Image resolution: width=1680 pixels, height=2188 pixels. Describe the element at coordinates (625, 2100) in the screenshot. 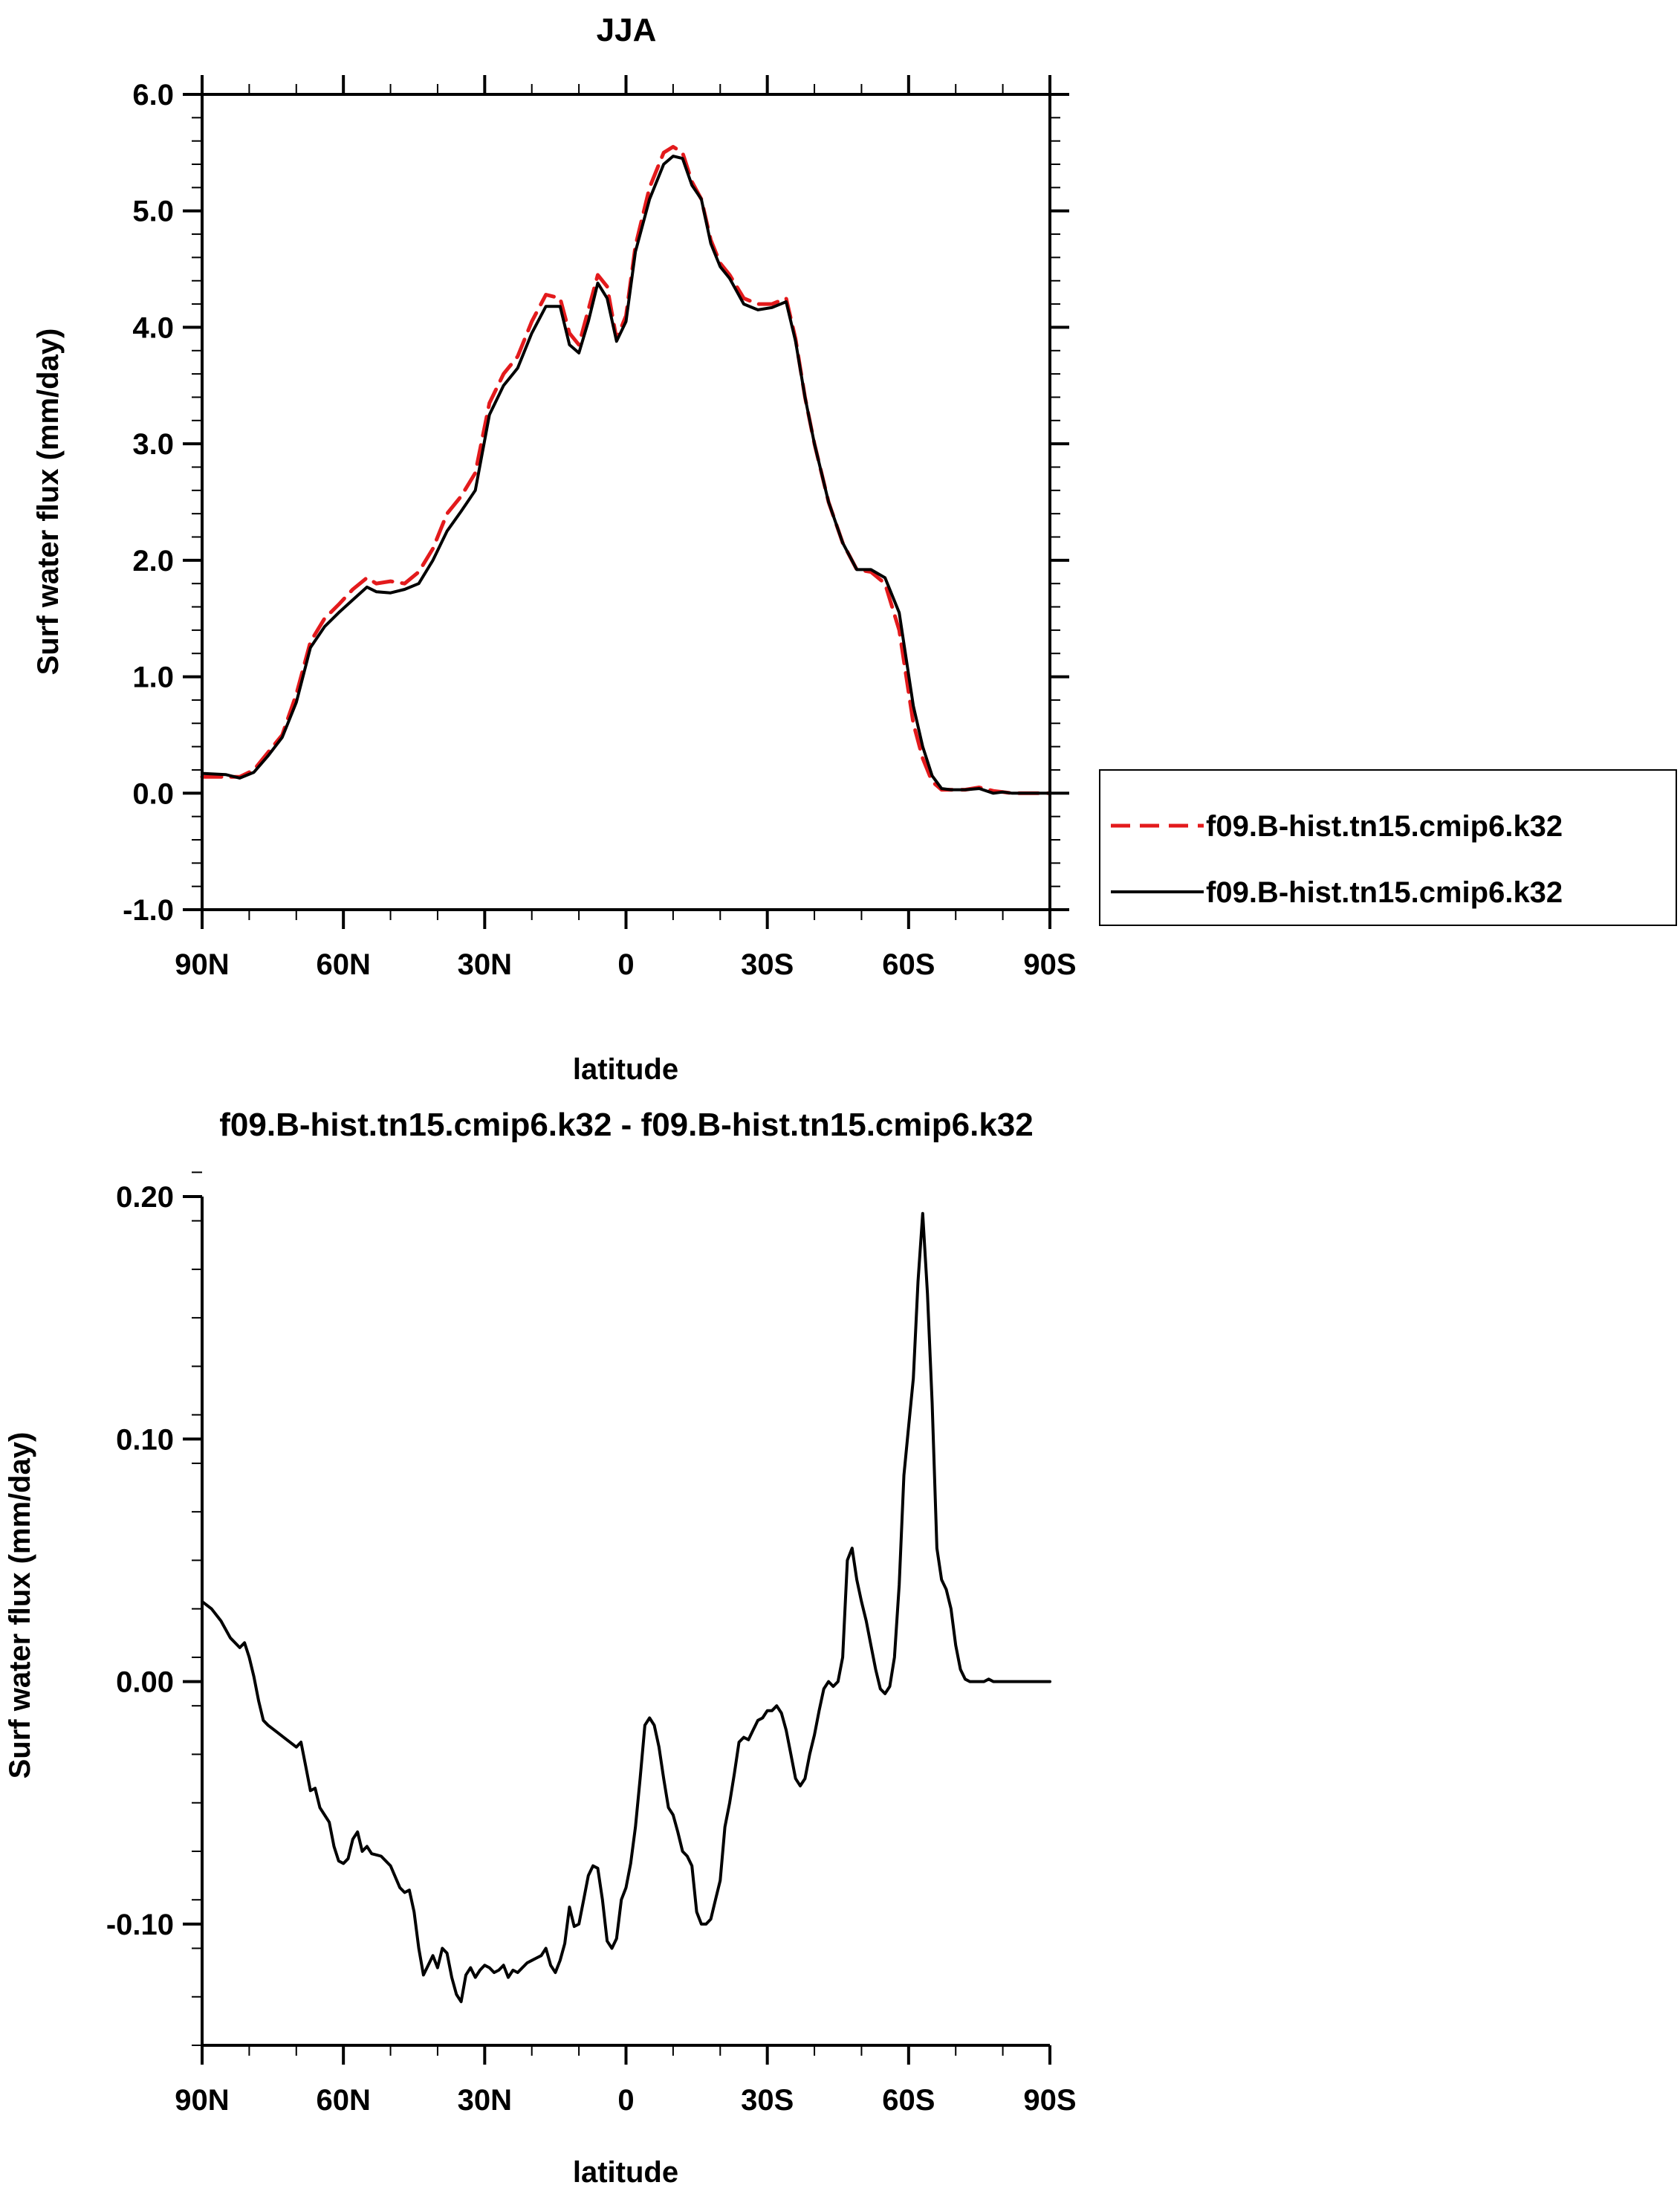

I see `bottom-x-tick-label: 0` at that location.